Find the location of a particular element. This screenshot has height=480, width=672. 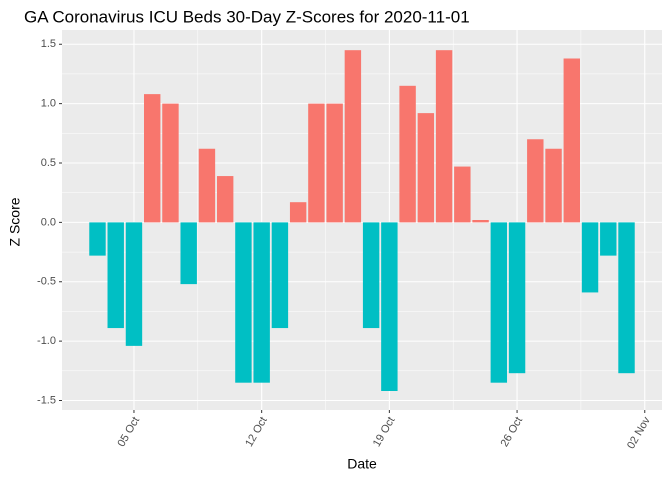

y-tick-label: 0.5 is located at coordinates (48, 163).